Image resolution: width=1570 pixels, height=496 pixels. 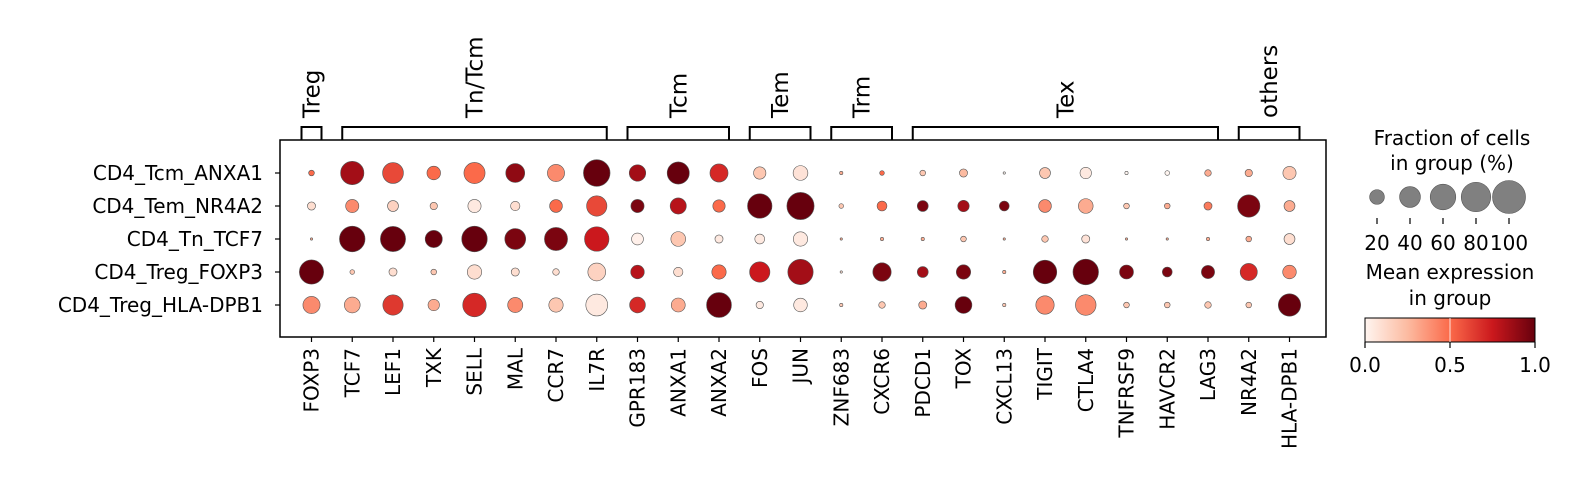 I want to click on column-label: GPR183, so click(x=638, y=388).